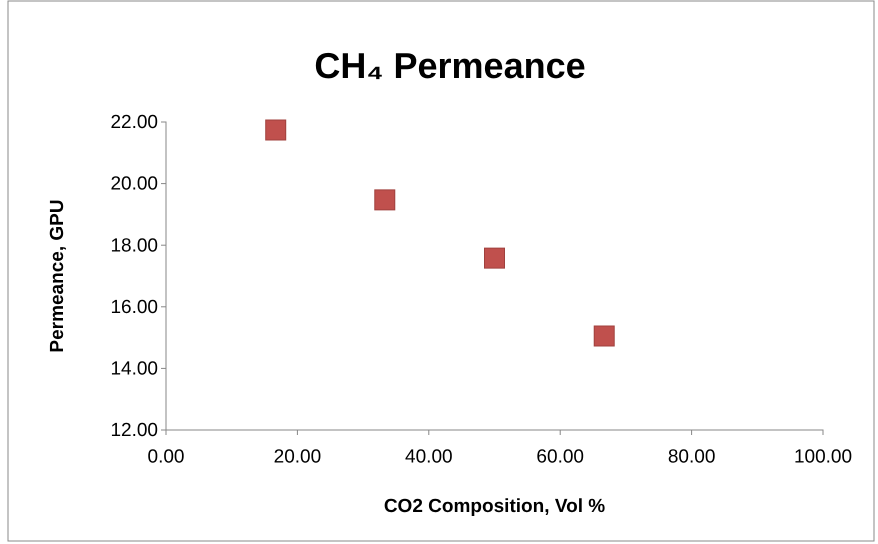 The image size is (878, 544). Describe the element at coordinates (134, 431) in the screenshot. I see `y-tick-label: 12.00` at that location.